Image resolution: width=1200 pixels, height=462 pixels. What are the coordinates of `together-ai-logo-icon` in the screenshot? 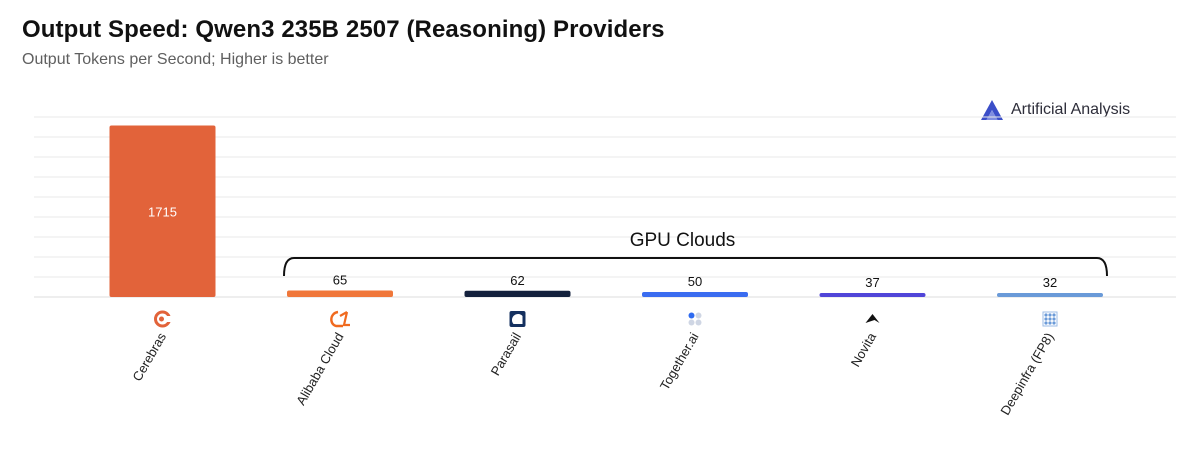 It's located at (695, 319).